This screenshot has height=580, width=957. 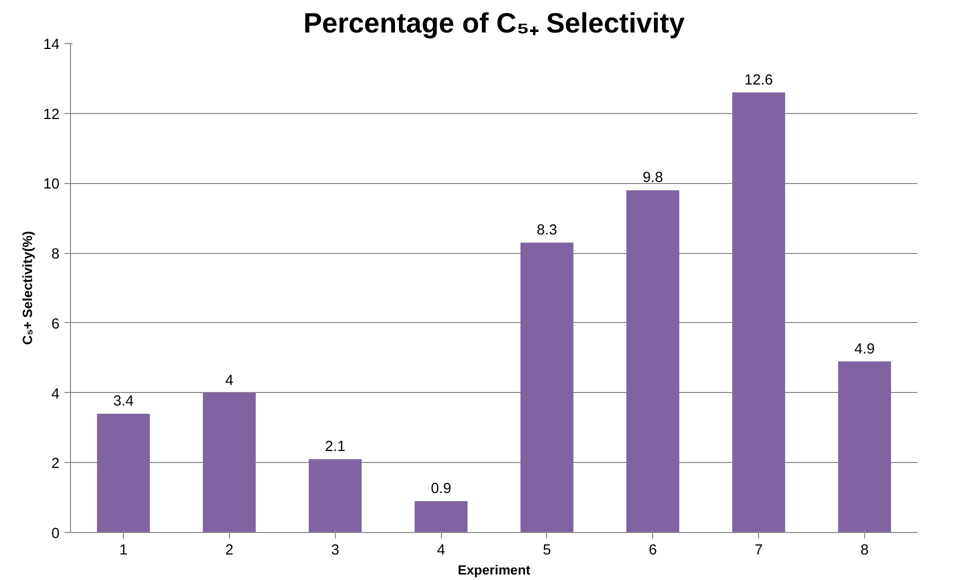 What do you see at coordinates (864, 349) in the screenshot?
I see `data-label: 4.9` at bounding box center [864, 349].